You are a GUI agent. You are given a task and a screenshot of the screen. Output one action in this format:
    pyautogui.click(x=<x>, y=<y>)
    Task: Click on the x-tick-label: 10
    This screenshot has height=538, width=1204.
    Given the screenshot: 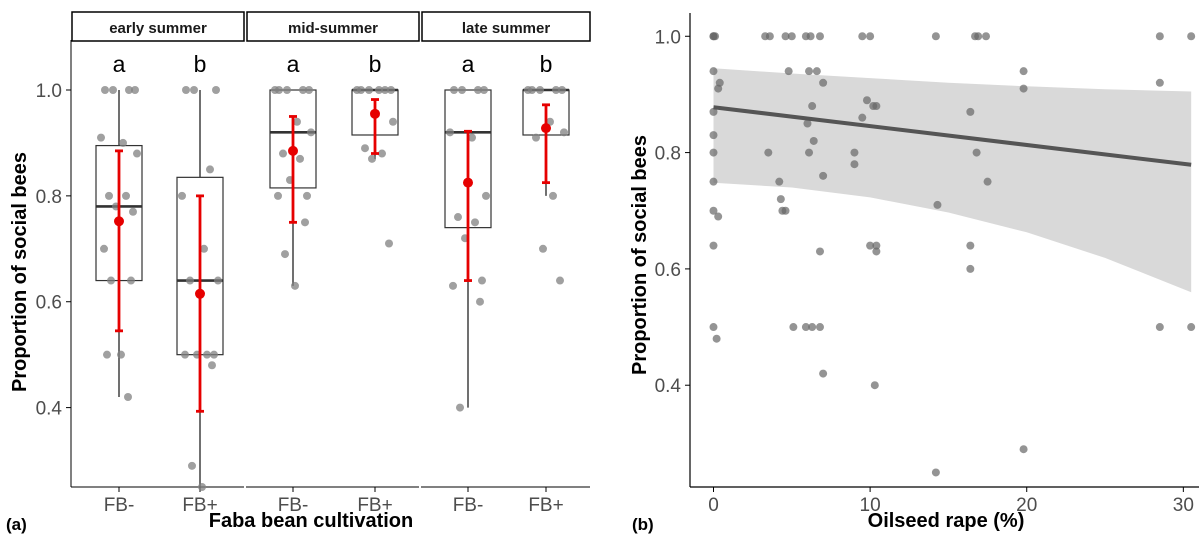 What is the action you would take?
    pyautogui.click(x=870, y=505)
    